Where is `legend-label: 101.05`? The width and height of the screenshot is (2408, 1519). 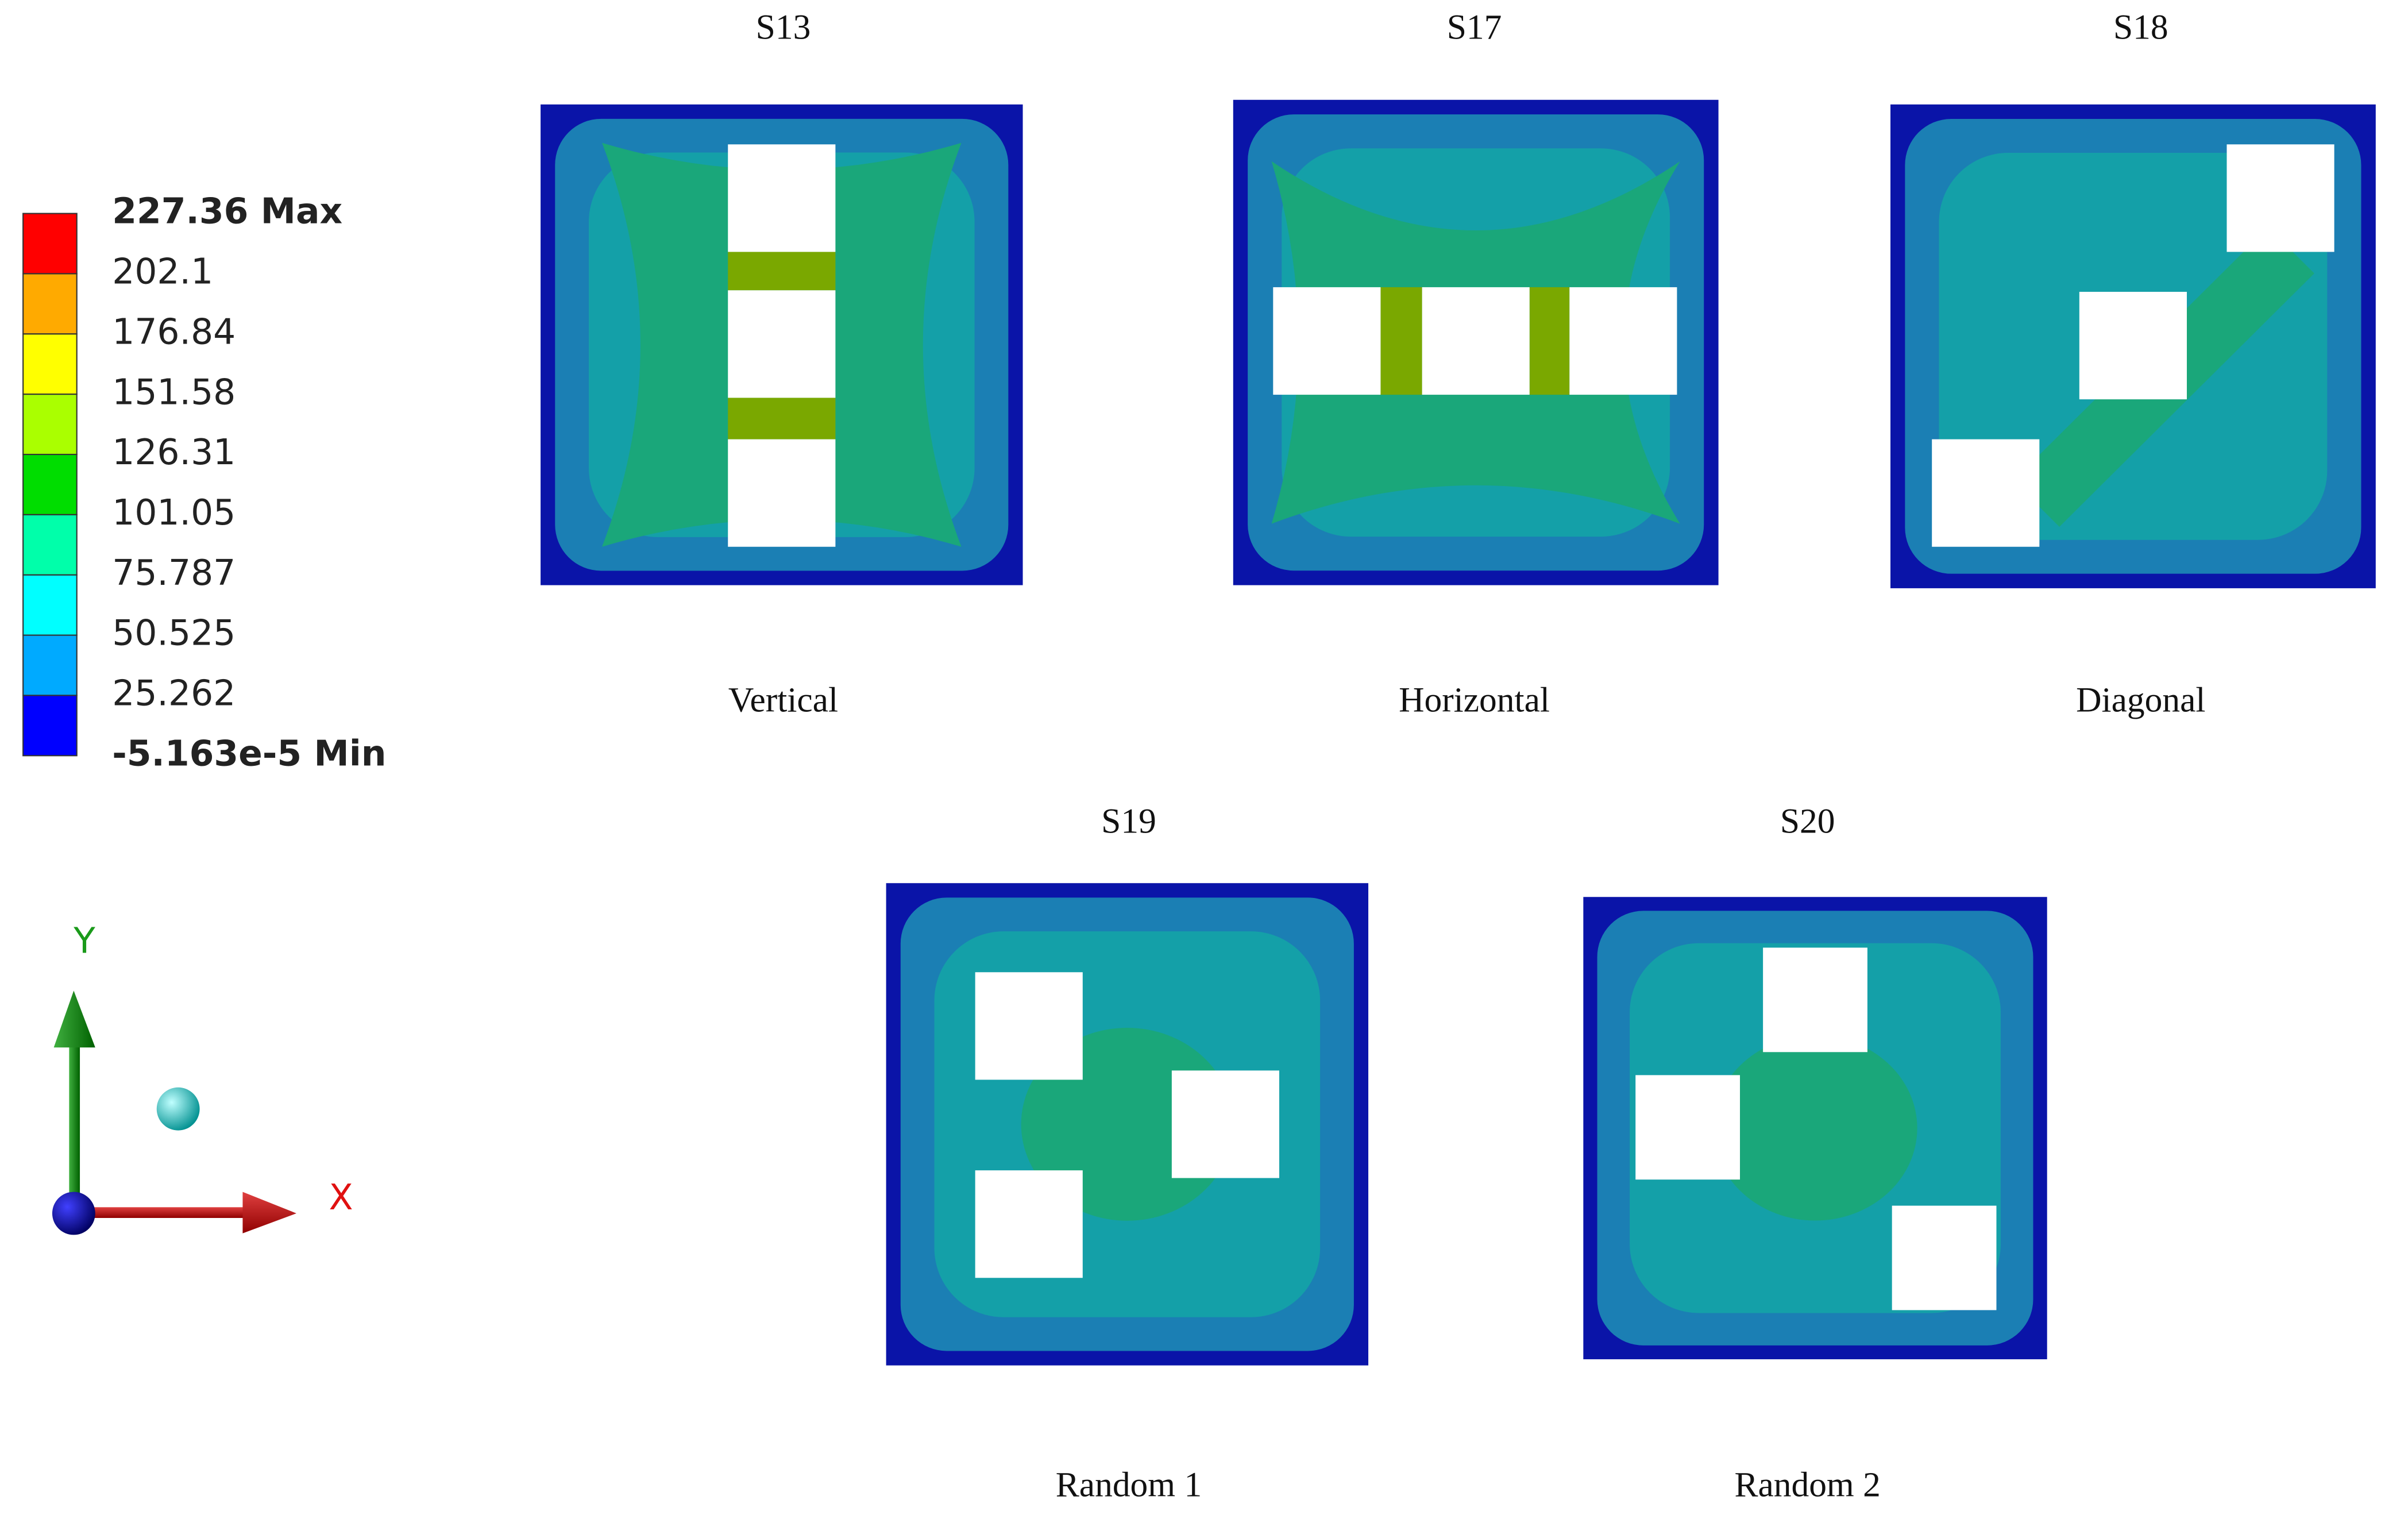
legend-label: 101.05 is located at coordinates (174, 512).